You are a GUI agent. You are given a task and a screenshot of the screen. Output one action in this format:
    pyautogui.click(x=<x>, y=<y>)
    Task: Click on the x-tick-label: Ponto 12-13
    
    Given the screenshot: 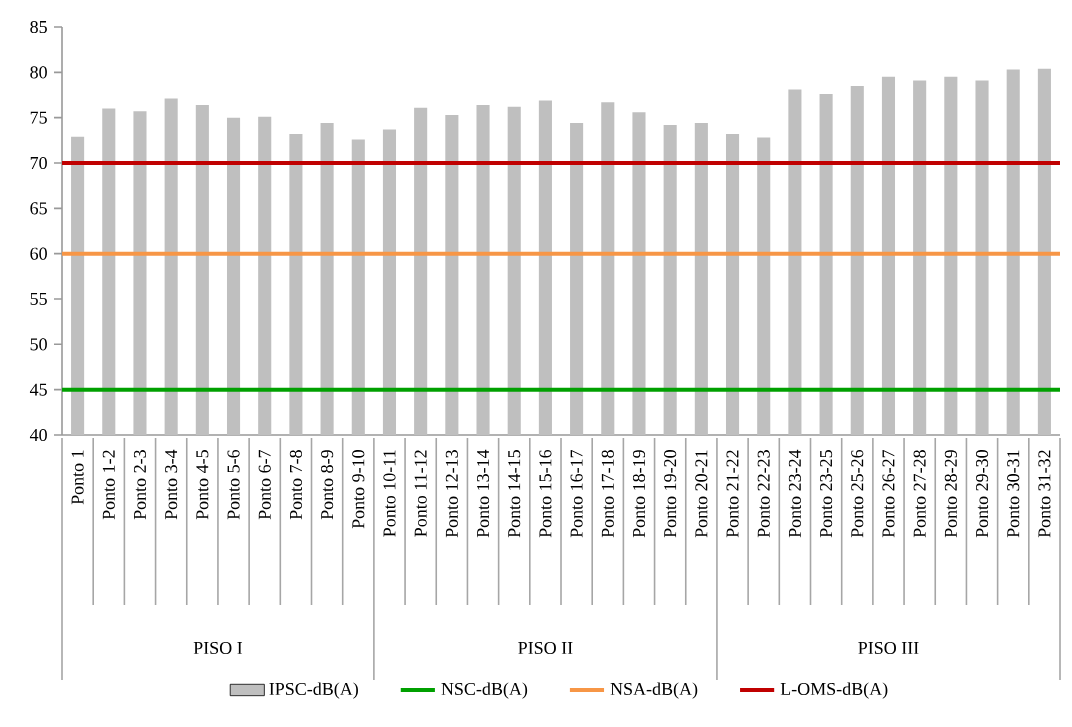 What is the action you would take?
    pyautogui.click(x=451, y=494)
    